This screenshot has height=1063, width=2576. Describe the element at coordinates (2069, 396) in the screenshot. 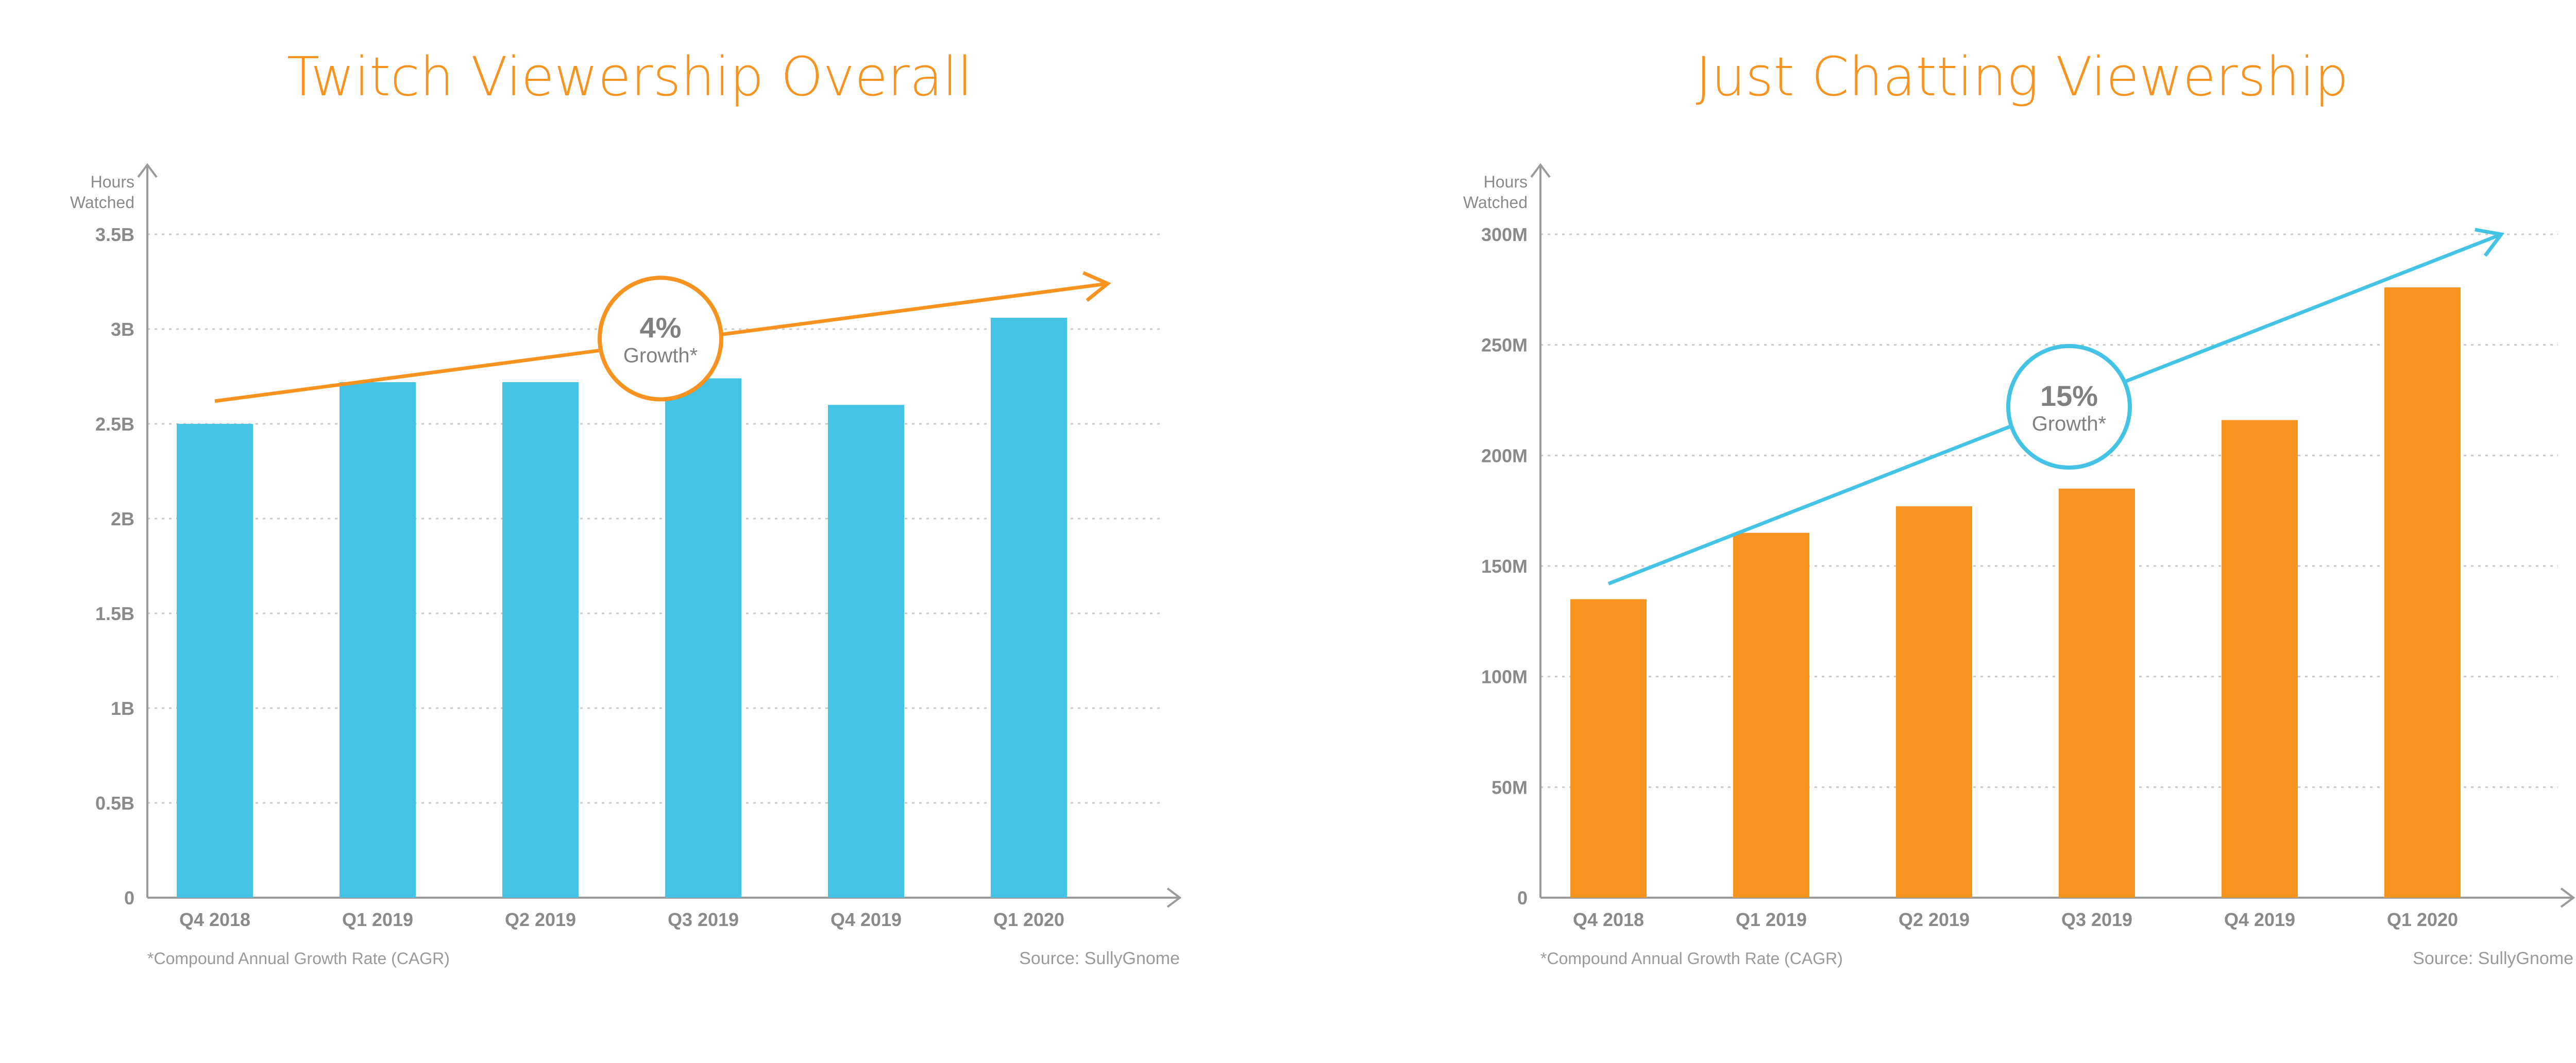

I see `growth-value: 15%` at that location.